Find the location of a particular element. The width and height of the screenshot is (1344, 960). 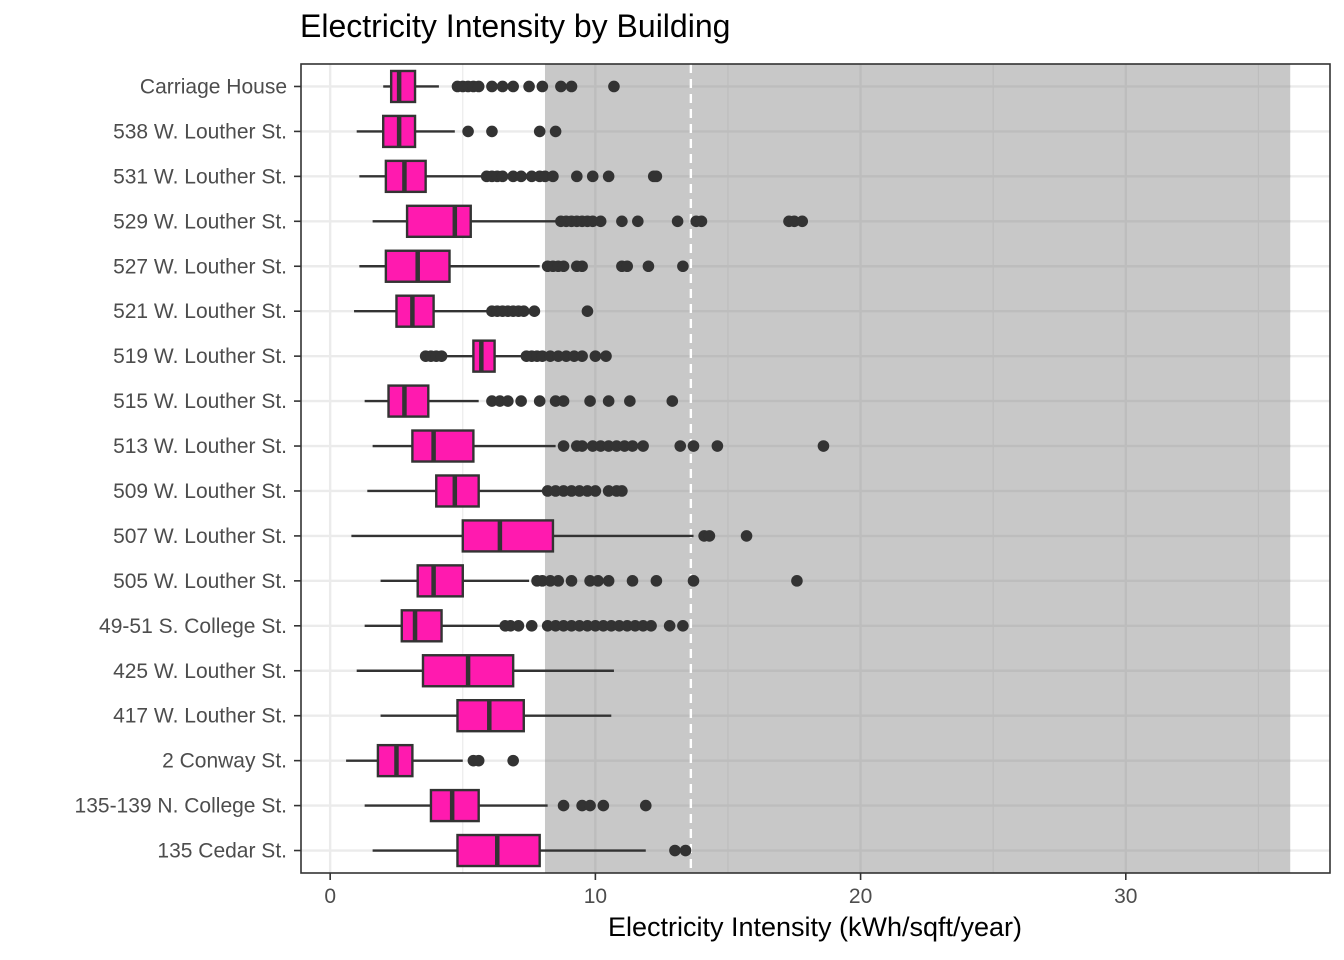

y-tick-label: 527 W. Louther St. is located at coordinates (200, 266).